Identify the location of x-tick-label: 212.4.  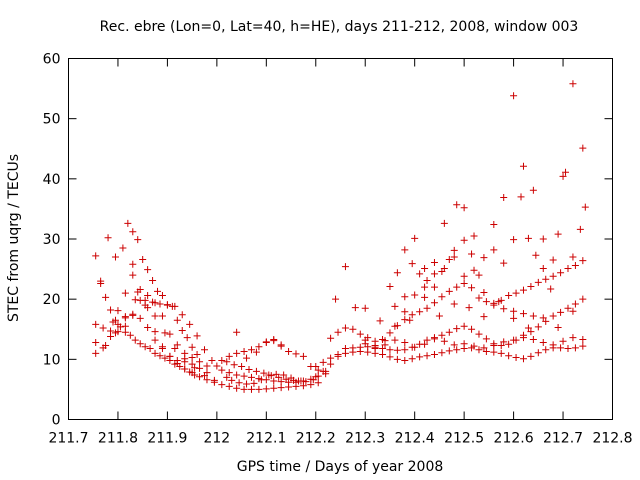
(415, 439).